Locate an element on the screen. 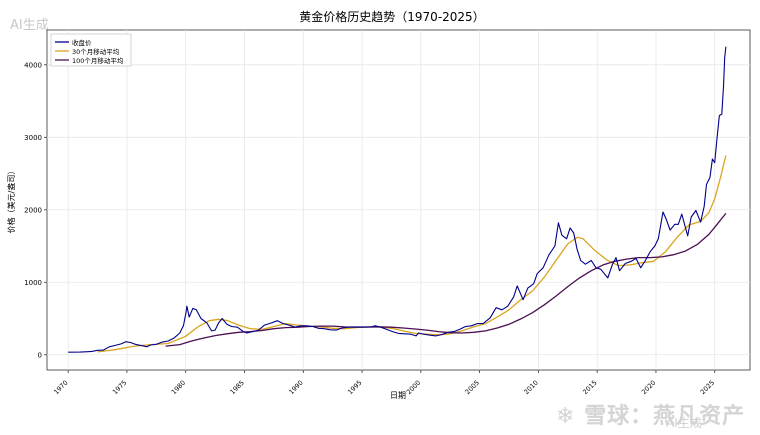  x-tick-label: 1970 is located at coordinates (60, 387).